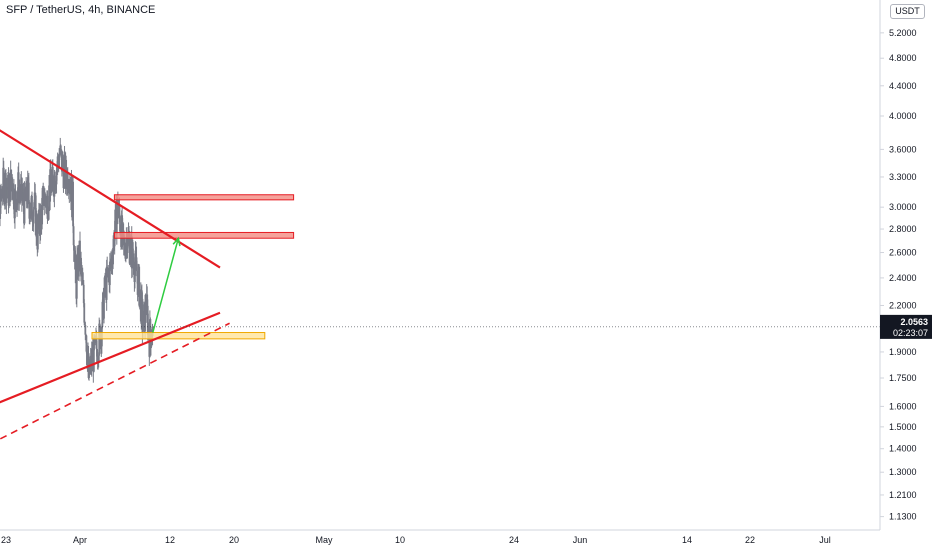 The image size is (932, 555). I want to click on resistance-zone-upper, so click(203, 197).